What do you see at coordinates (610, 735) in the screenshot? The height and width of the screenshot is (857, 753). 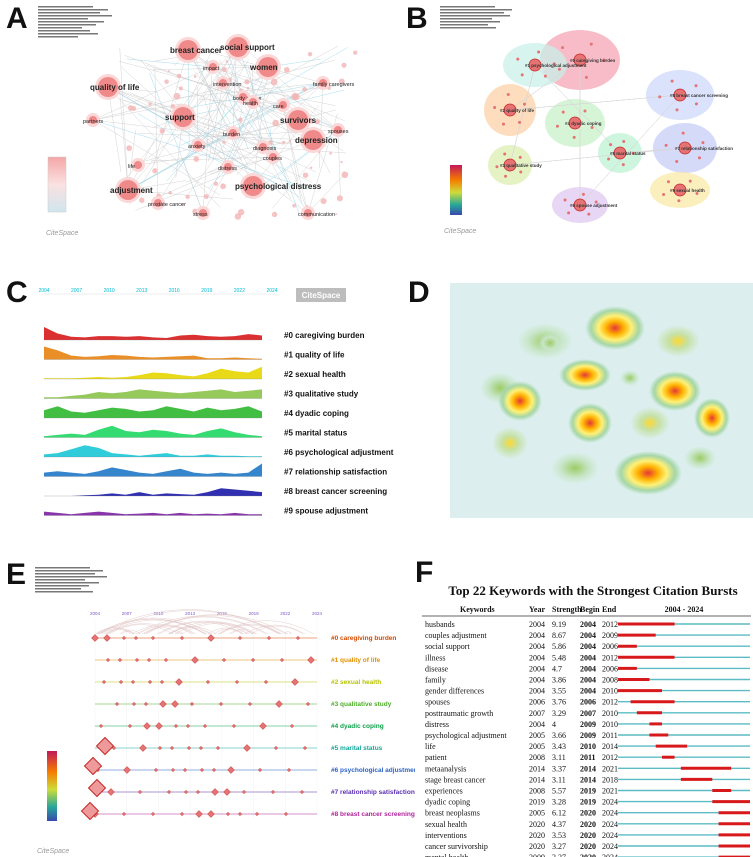 I see `burst-cell: 2011` at bounding box center [610, 735].